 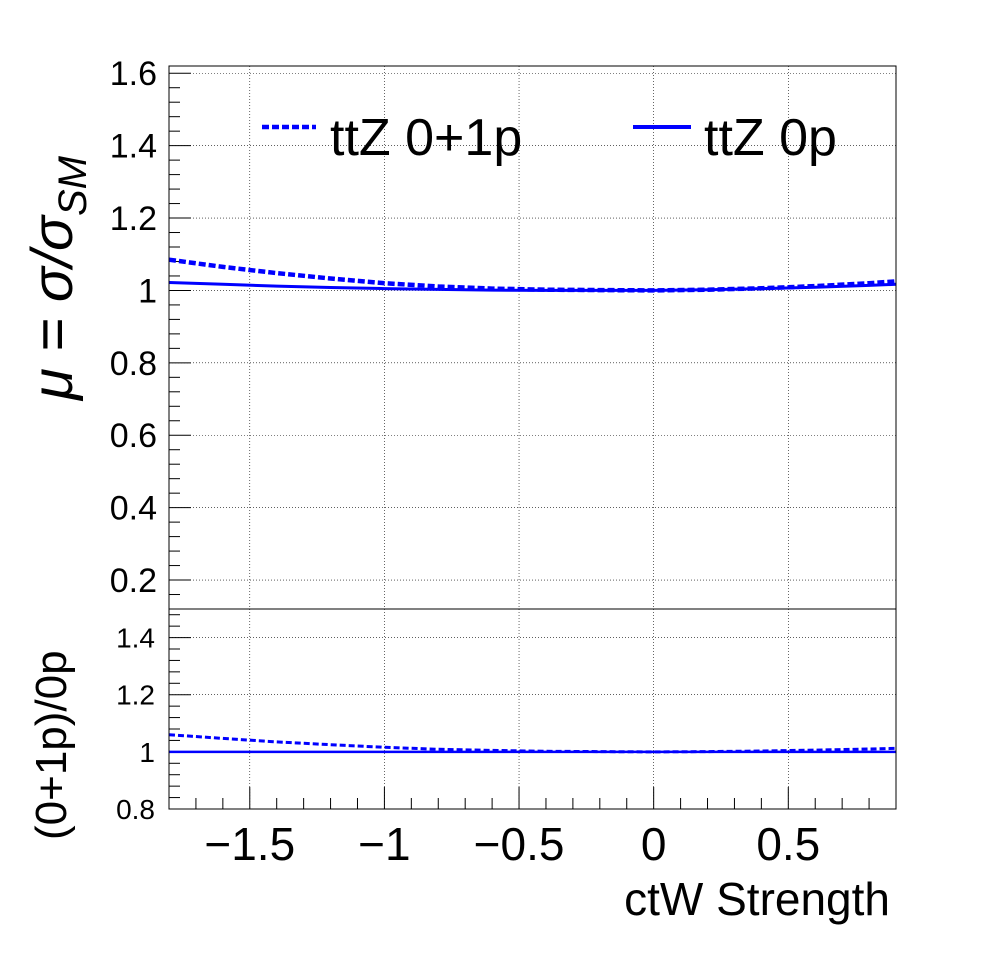 I want to click on main-y-tick-labels: 0.2 0.4 0.6 0.8 1 1.2 1.4 1.6, so click(x=133, y=327).